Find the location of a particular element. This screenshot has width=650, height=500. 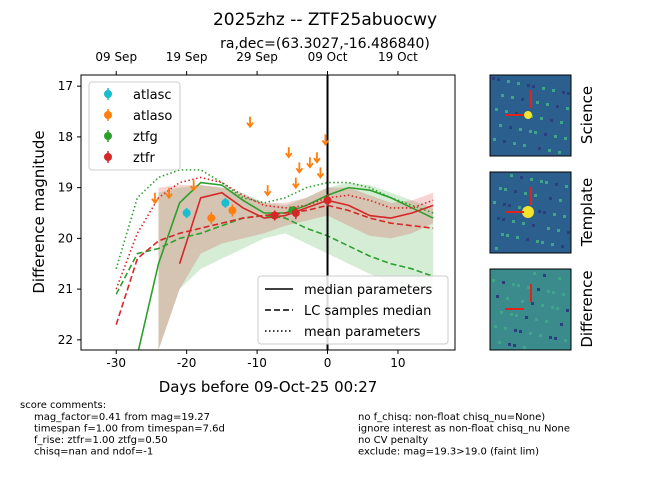

comment-line: chisq=nan and ndof=-1 is located at coordinates (93, 452).